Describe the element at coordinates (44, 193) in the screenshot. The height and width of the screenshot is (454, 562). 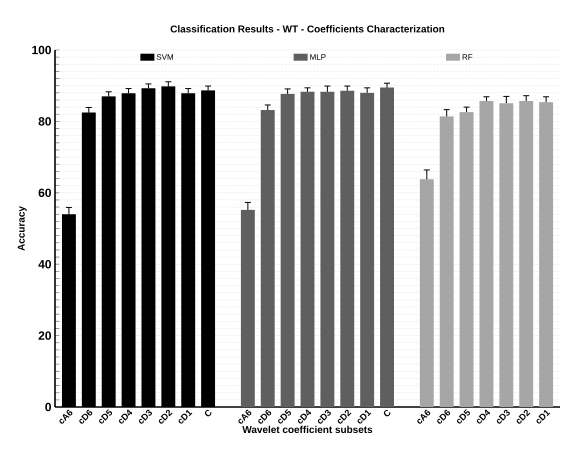
I see `y-tick-label: 60` at that location.